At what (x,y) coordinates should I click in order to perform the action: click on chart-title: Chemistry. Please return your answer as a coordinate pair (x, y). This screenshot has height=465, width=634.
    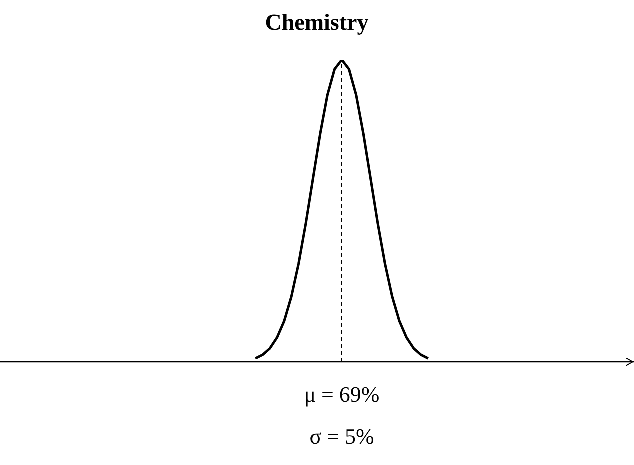
    Looking at the image, I should click on (317, 23).